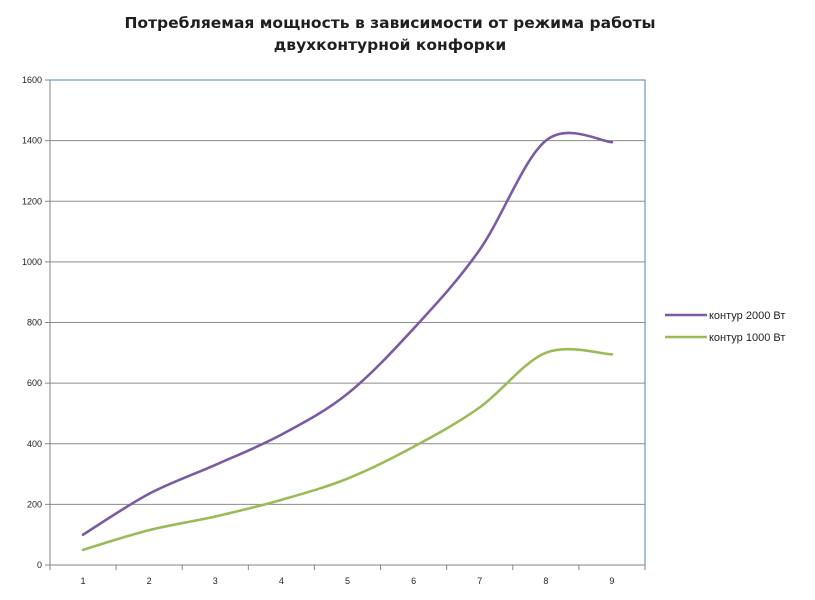 This screenshot has width=815, height=600. I want to click on x-tick-label: 4, so click(281, 581).